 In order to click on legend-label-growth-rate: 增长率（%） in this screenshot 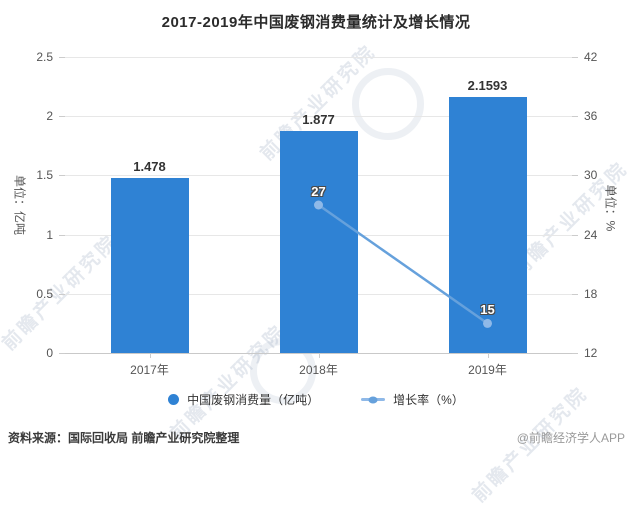, I will do `click(428, 400)`.